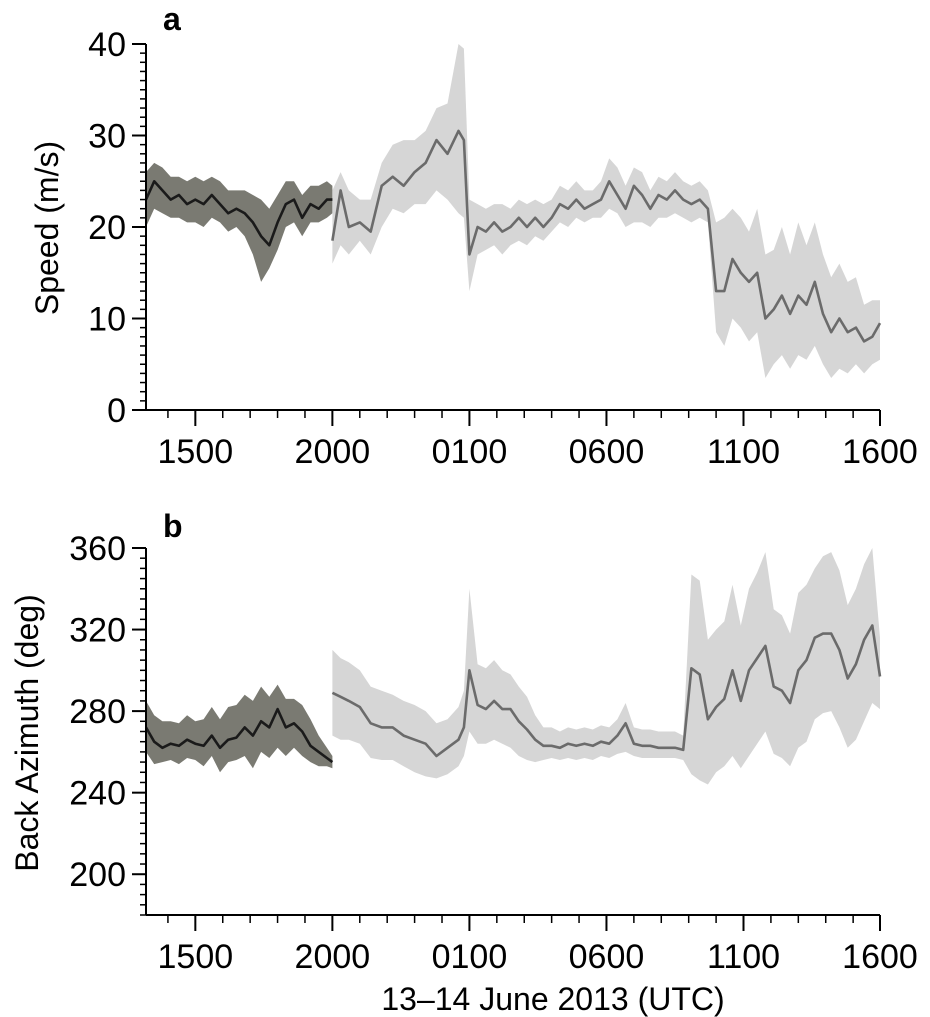  Describe the element at coordinates (27, 732) in the screenshot. I see `azimuth-axis-title: Back Azimuth (deg)` at that location.